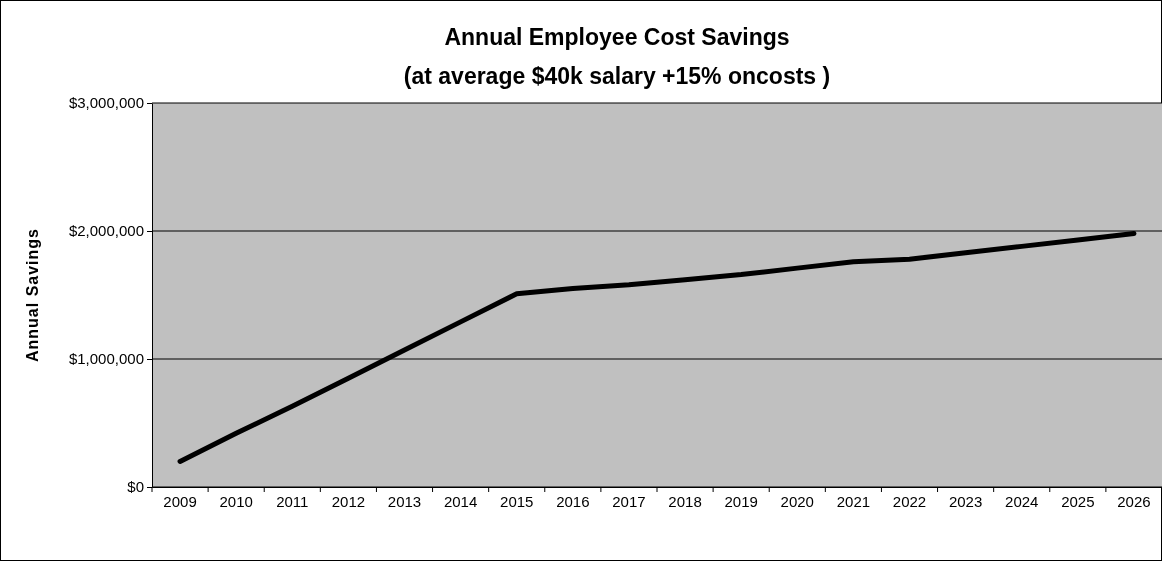 Image resolution: width=1162 pixels, height=561 pixels. I want to click on x-tick-label: 2024, so click(1022, 501).